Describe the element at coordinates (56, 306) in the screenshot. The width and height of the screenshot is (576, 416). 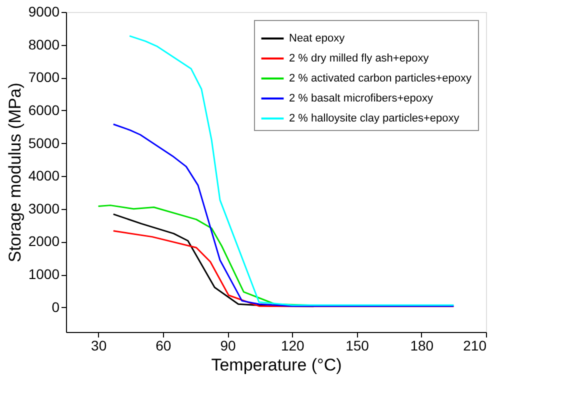
I see `y-tick-label: 0` at that location.